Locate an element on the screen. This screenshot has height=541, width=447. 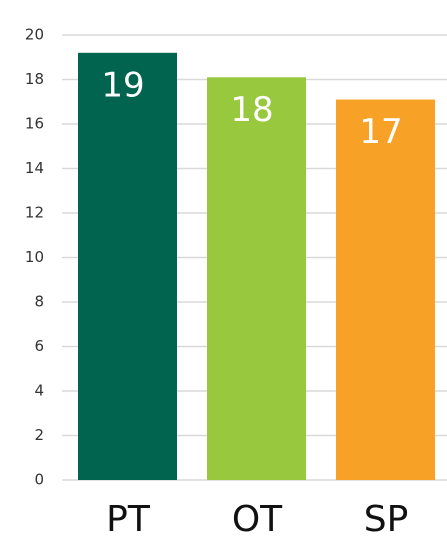
x-tick-label: SP is located at coordinates (386, 519).